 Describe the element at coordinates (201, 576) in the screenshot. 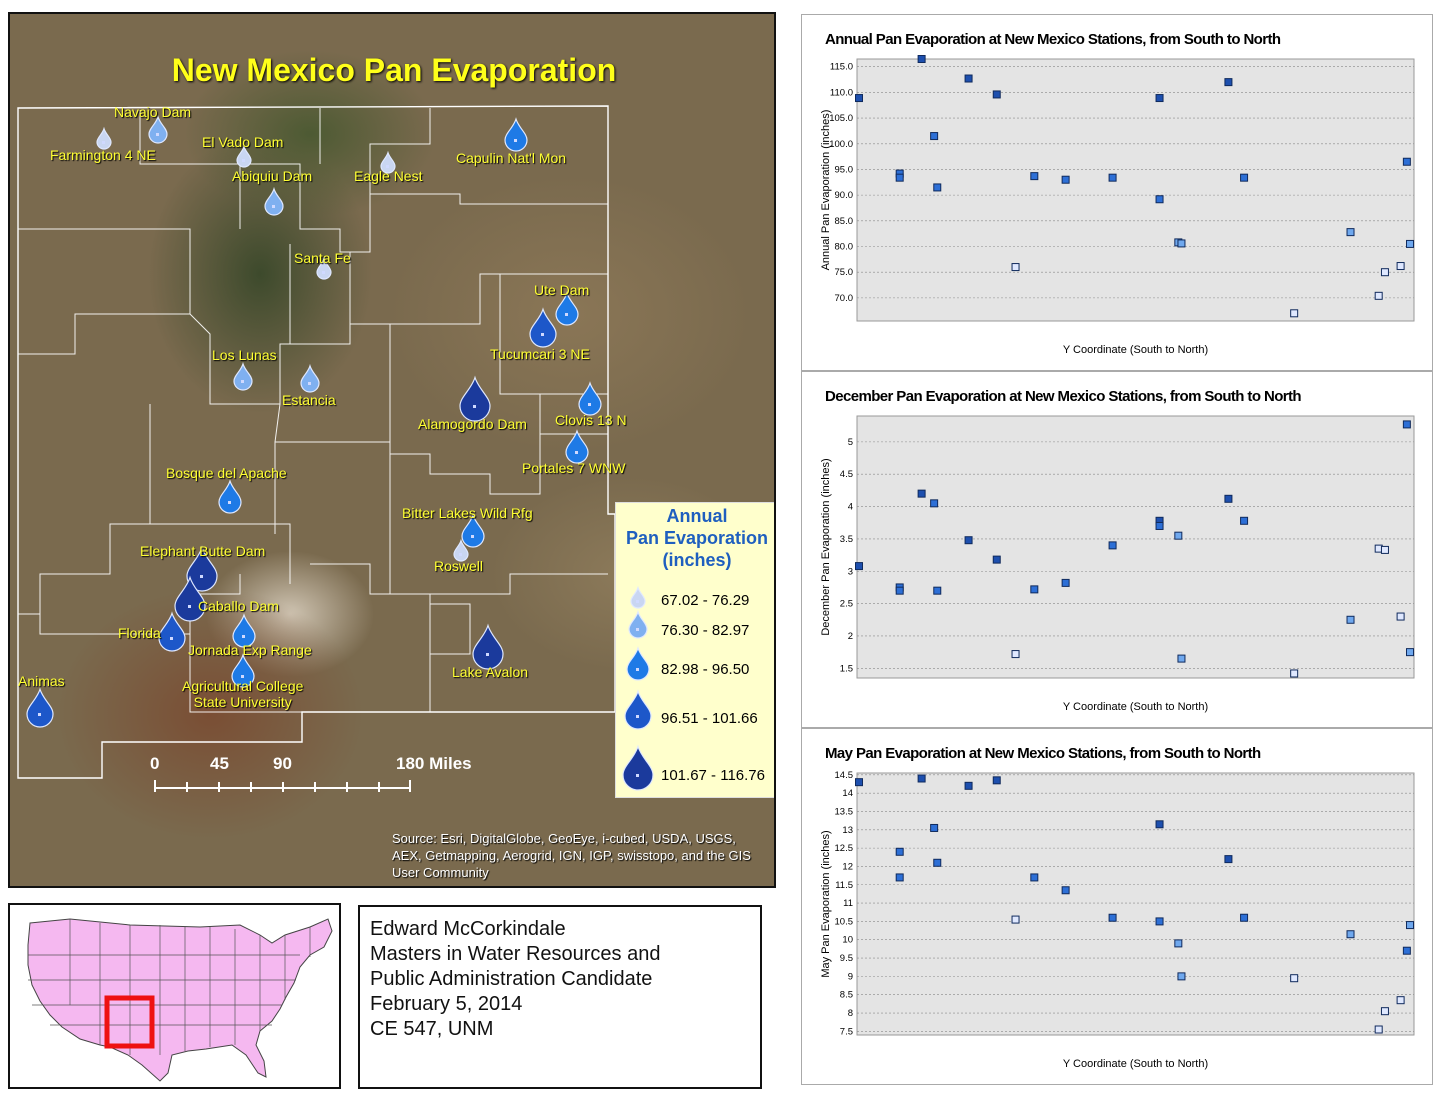

I see `station-marker-elephant-butte-dam-highlight` at that location.